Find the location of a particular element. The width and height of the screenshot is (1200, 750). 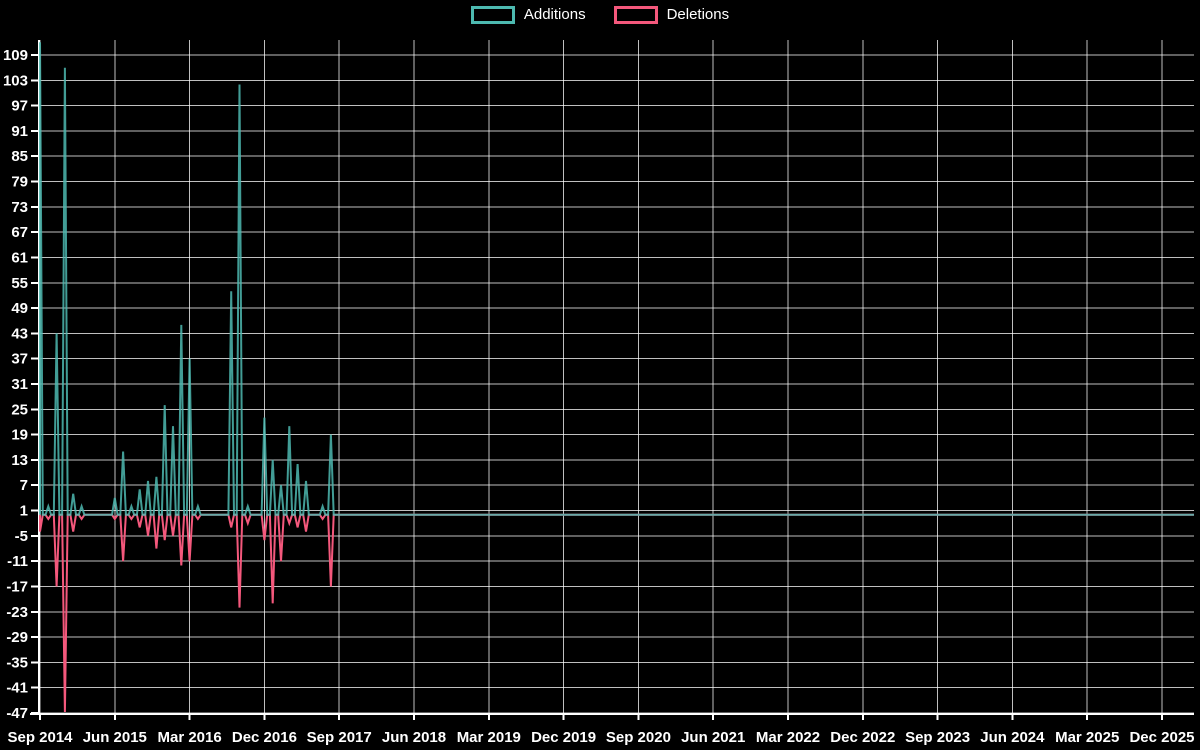

y-axis-label: 7 is located at coordinates (24, 485).